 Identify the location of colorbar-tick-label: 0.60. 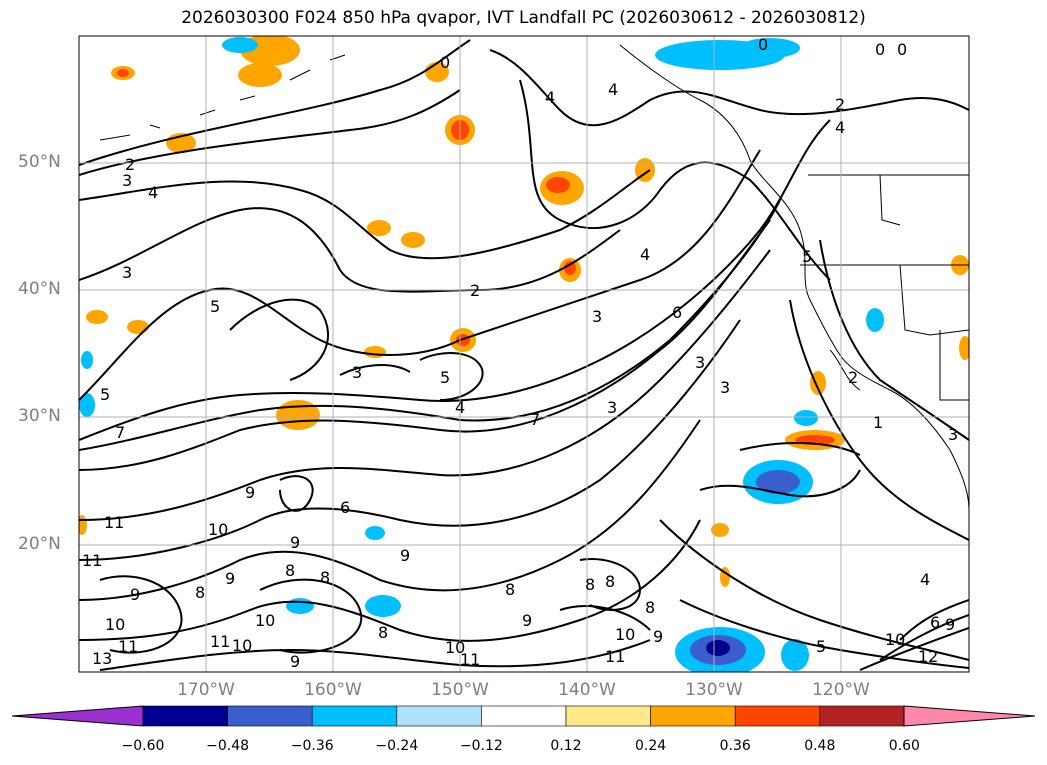
(904, 746).